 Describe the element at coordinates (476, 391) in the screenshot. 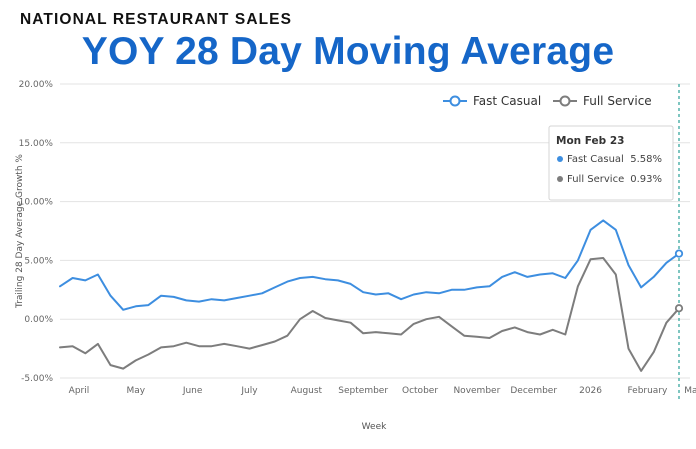

I see `x-tick-label: November` at that location.